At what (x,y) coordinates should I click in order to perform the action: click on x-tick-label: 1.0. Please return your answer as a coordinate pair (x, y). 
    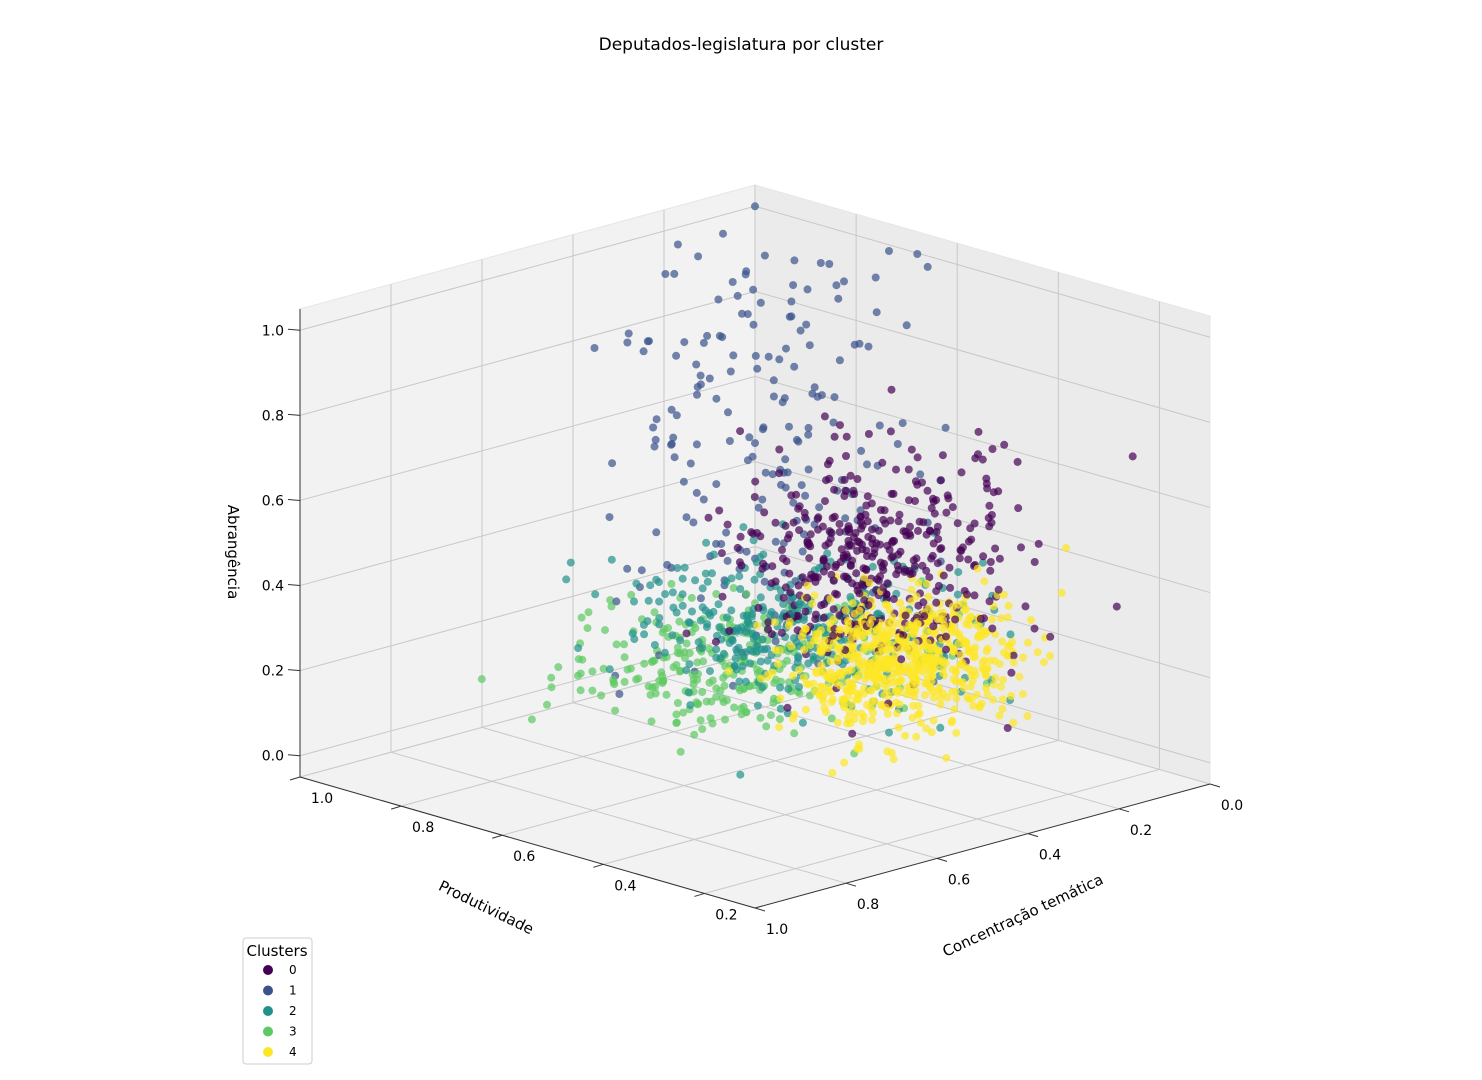
    Looking at the image, I should click on (777, 930).